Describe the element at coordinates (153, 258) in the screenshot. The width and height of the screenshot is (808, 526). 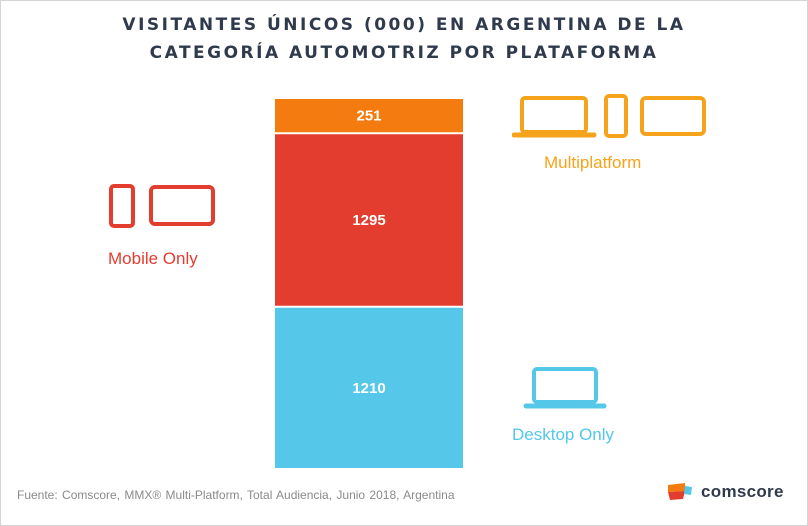
I see `legend-mobile-only-label: Mobile Only` at that location.